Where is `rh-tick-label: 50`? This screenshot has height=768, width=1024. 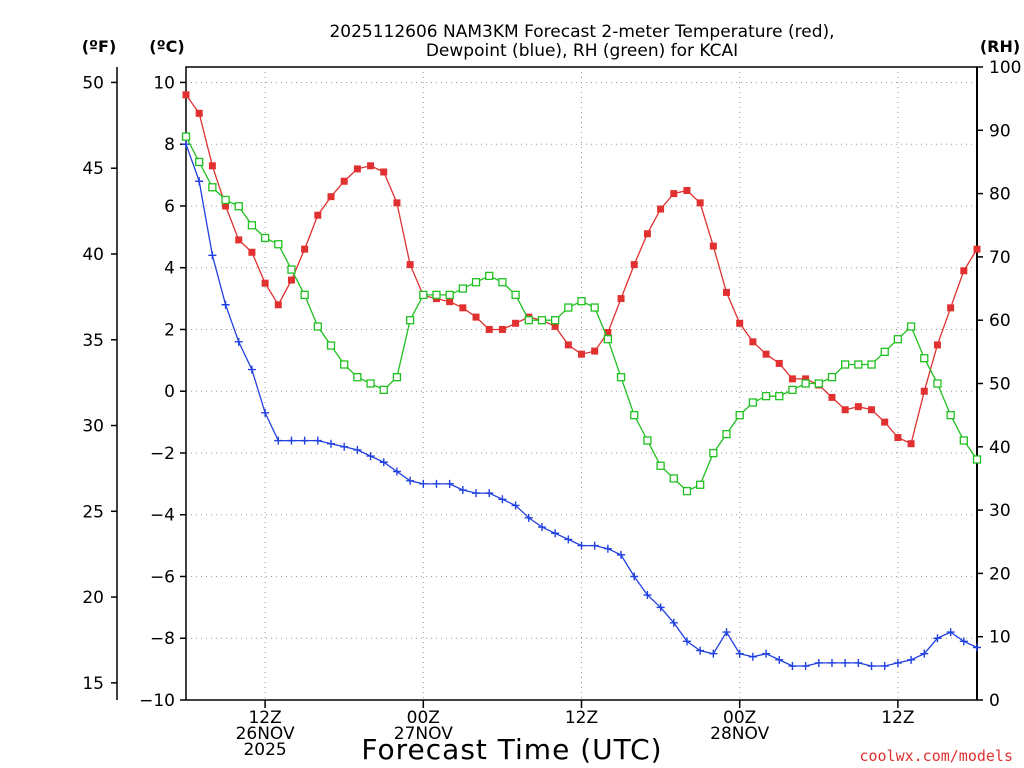
rh-tick-label: 50 is located at coordinates (1000, 385).